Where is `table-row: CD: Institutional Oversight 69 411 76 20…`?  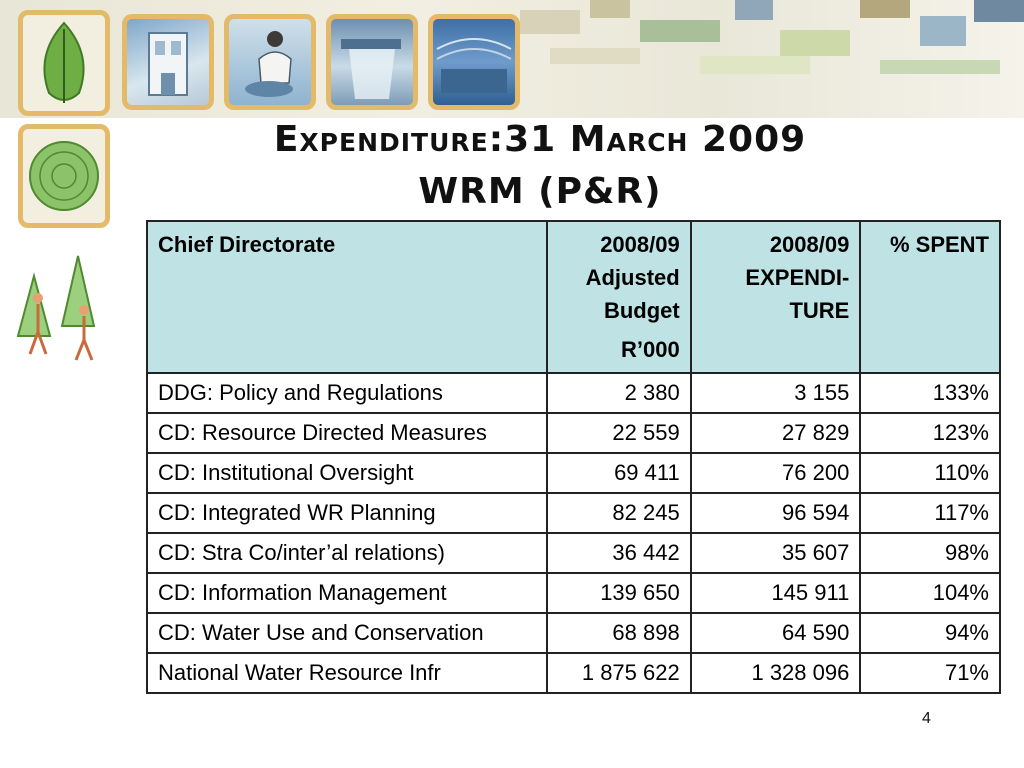 table-row: CD: Institutional Oversight 69 411 76 20… is located at coordinates (573, 473).